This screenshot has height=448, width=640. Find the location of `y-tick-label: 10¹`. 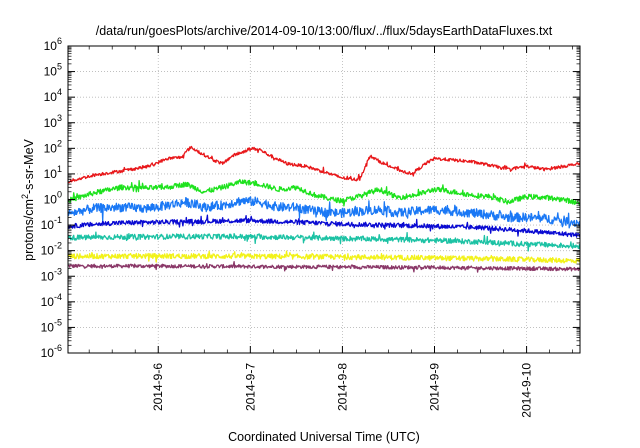

y-tick-label: 10¹ is located at coordinates (53, 172).